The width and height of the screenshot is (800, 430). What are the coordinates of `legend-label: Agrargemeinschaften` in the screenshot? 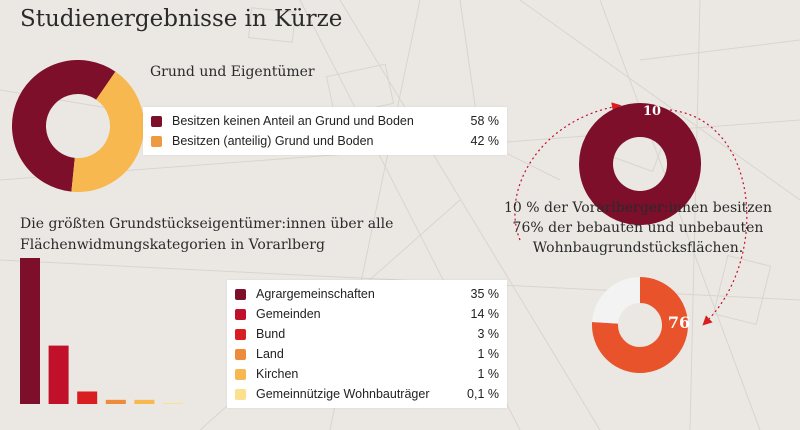 It's located at (315, 294).